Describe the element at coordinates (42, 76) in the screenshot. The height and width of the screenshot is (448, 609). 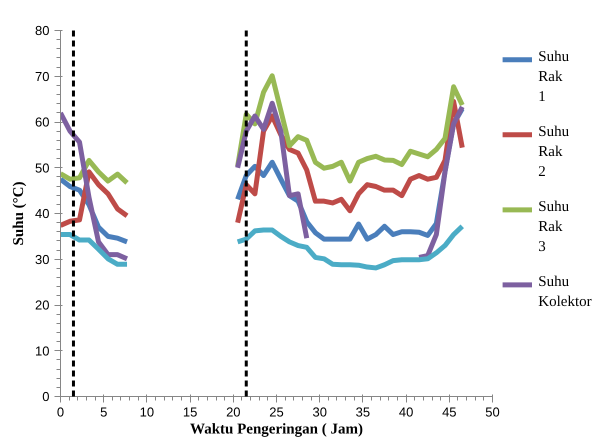
I see `y-tick-label: 70` at that location.